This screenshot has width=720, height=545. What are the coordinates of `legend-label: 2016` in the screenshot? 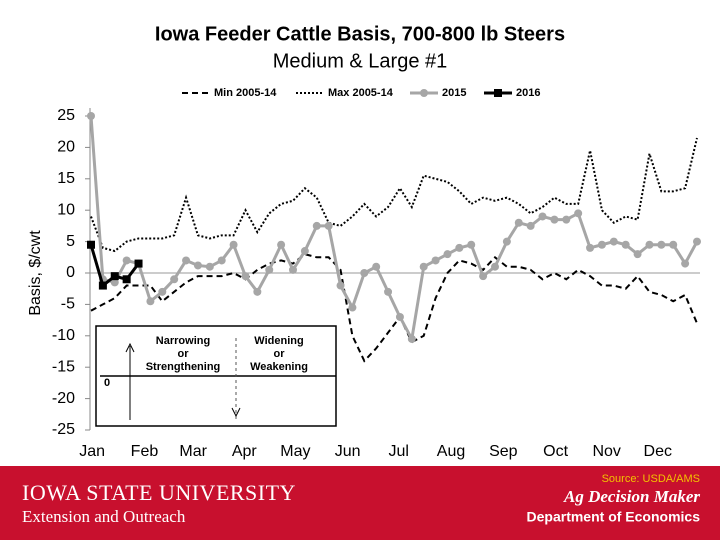 It's located at (528, 93).